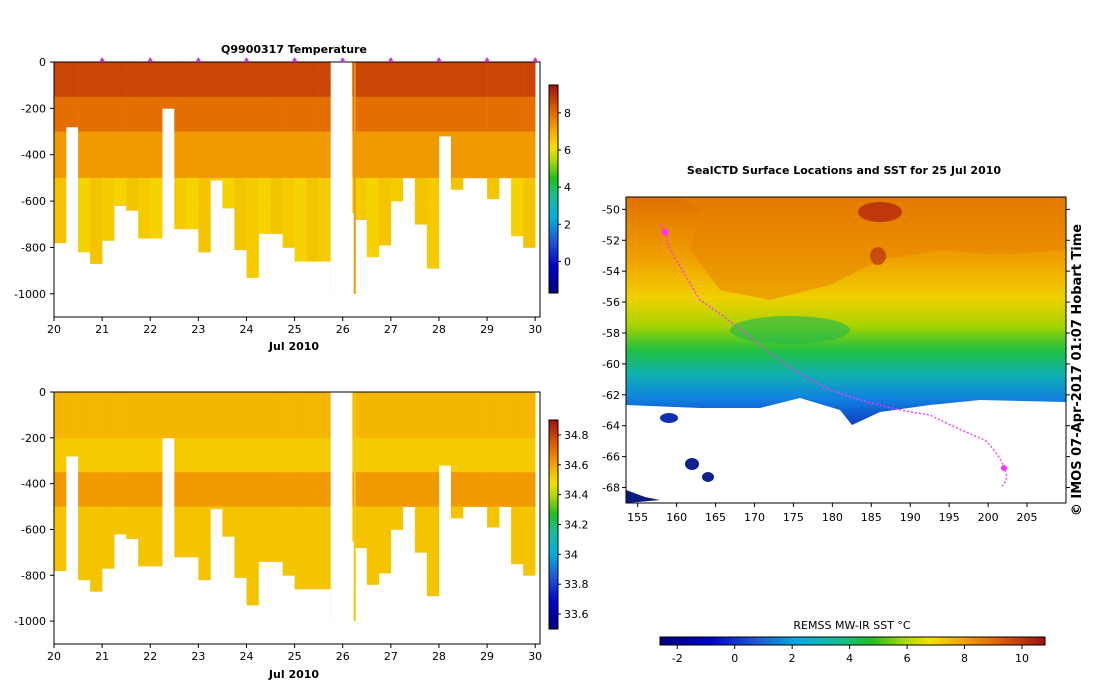 The image size is (1099, 700). What do you see at coordinates (1077, 370) in the screenshot?
I see `imos-credit: © IMOS 07-Apr-2017 01:07 Hobart Time` at bounding box center [1077, 370].